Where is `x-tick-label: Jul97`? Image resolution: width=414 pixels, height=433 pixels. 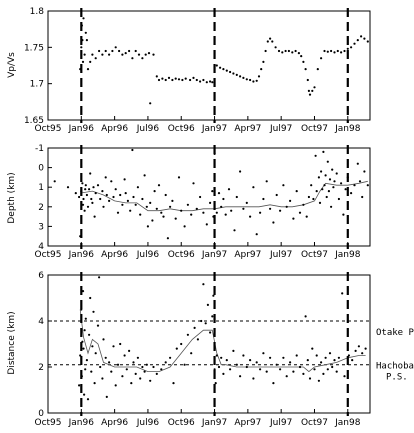
x-tick-label: Jul97 is located at coordinates (280, 255).